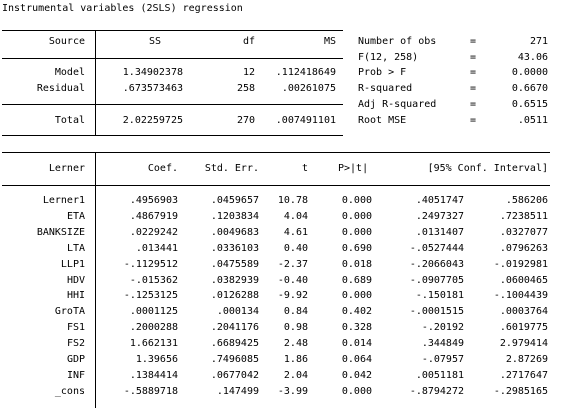 This screenshot has width=565, height=417. Describe the element at coordinates (150, 296) in the screenshot. I see `coef-cell-coef: -.1253125` at that location.